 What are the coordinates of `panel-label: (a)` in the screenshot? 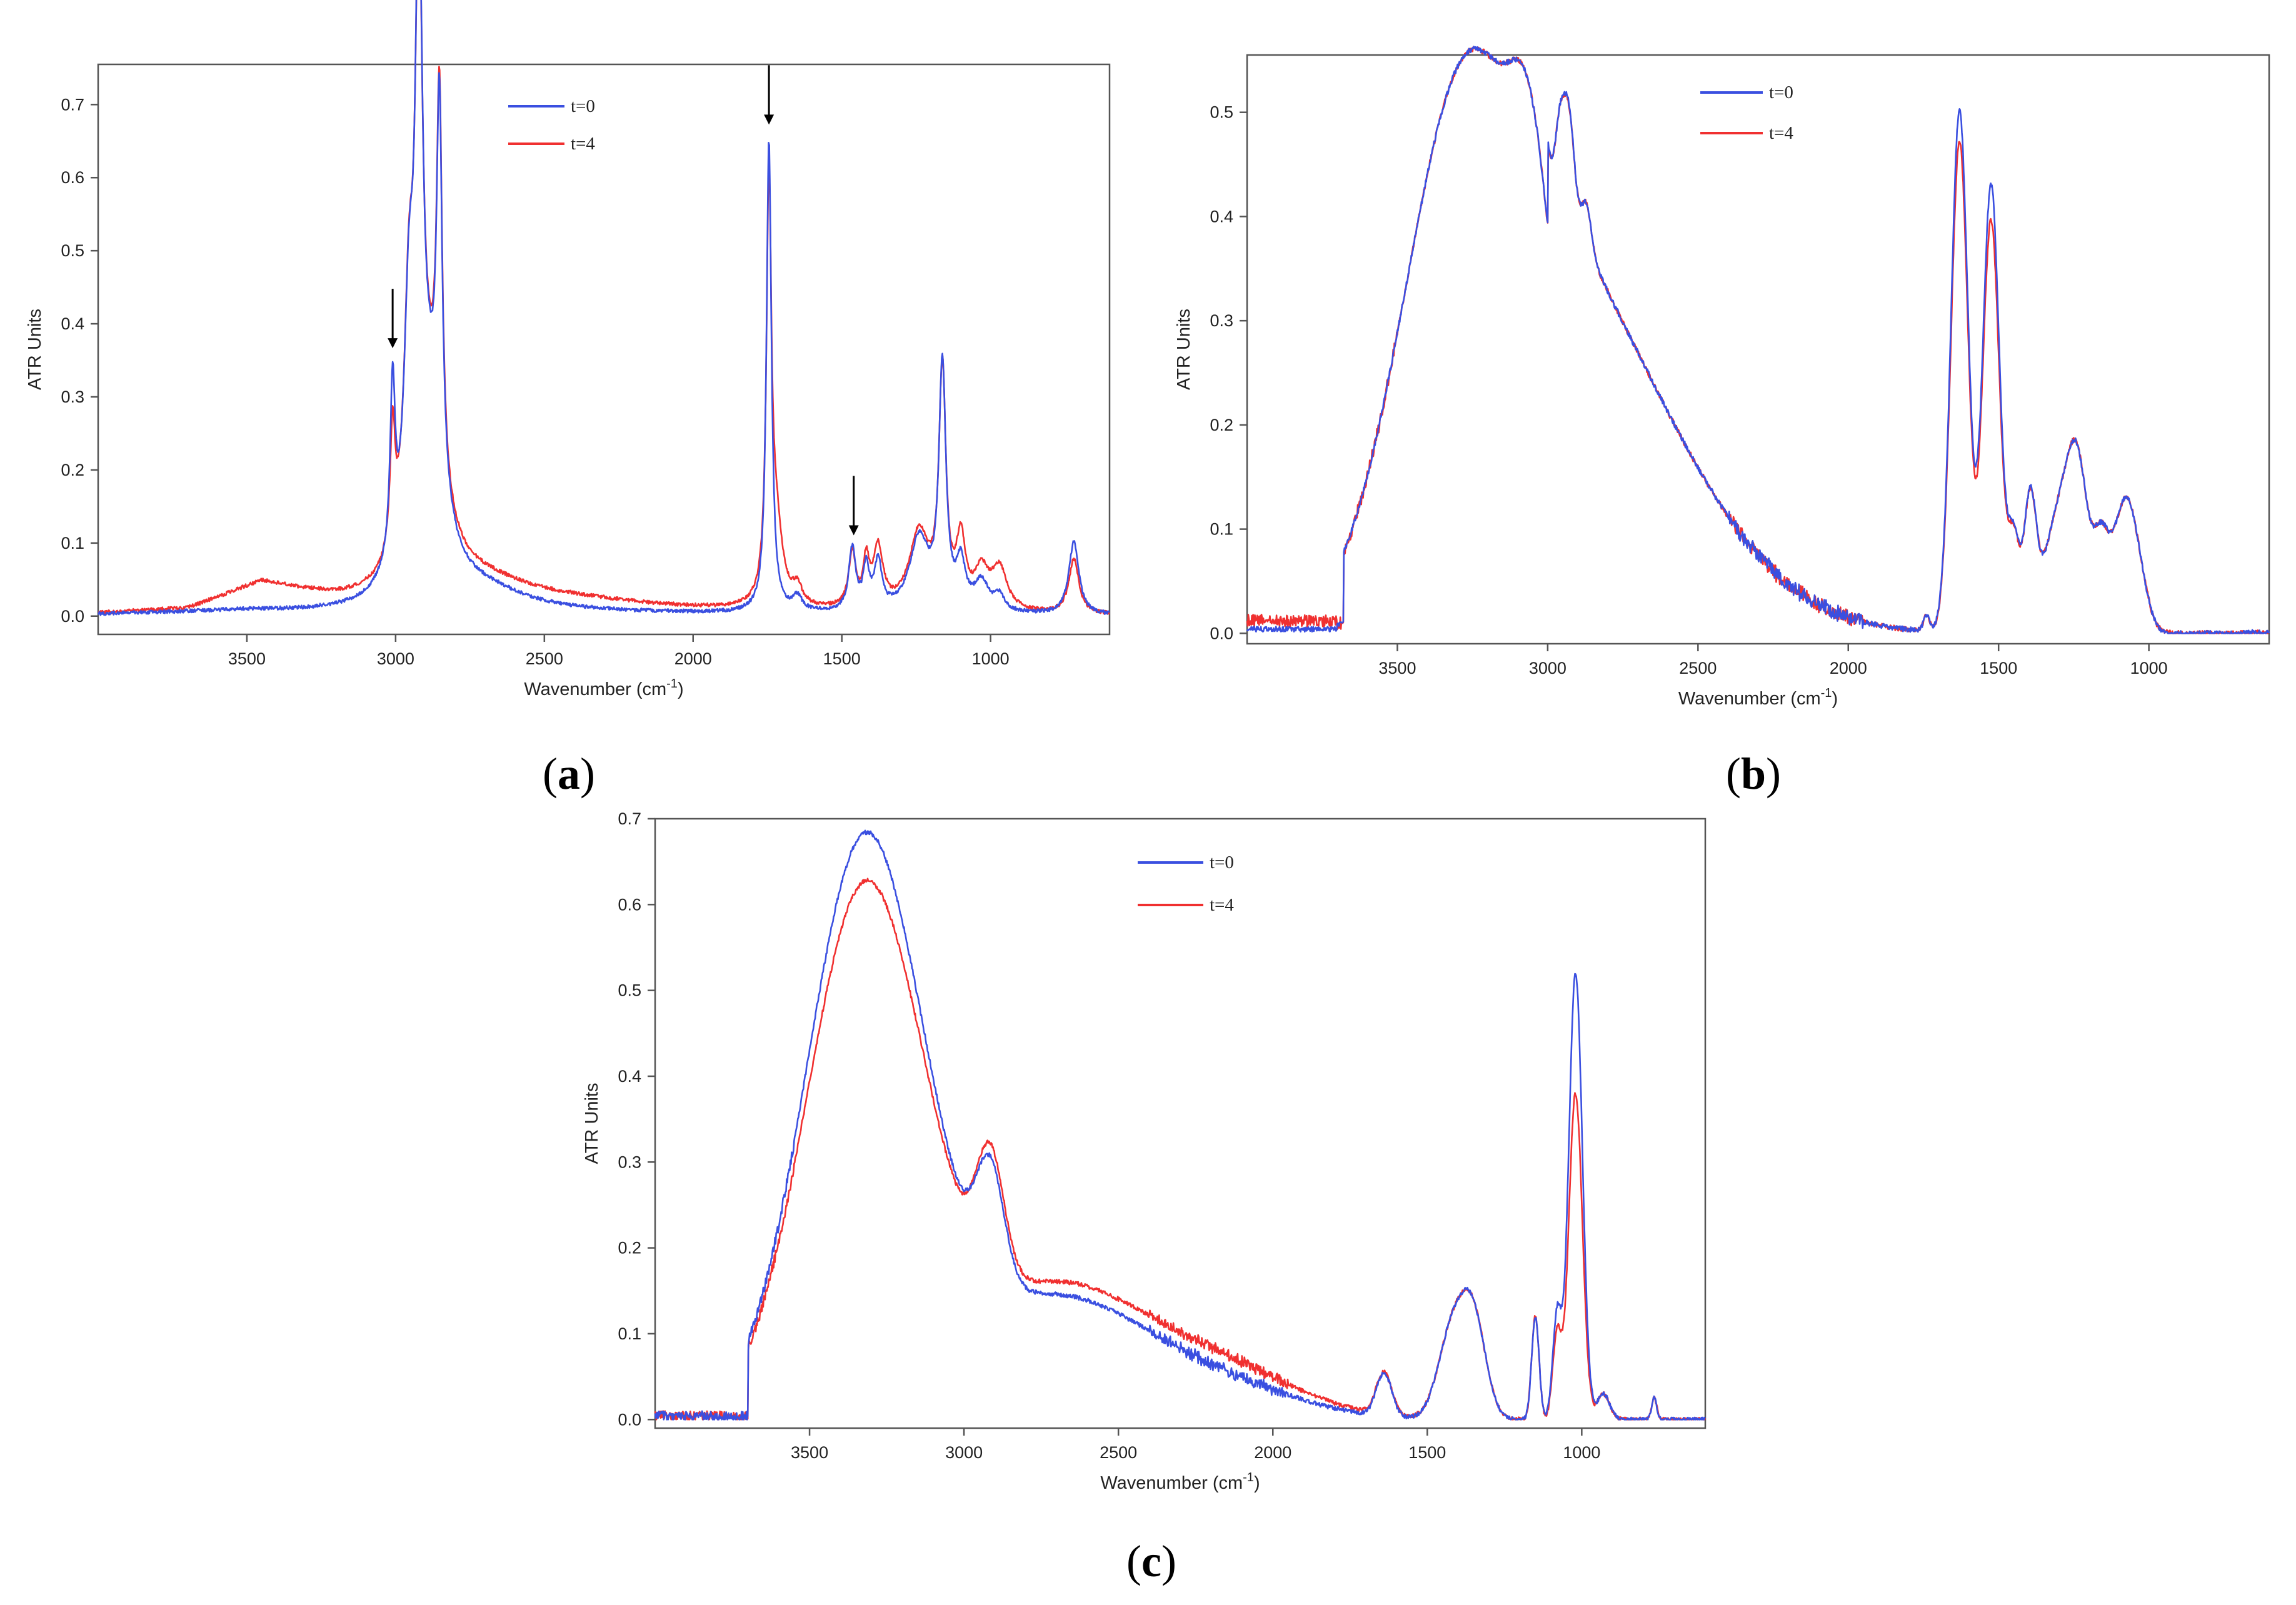 It's located at (569, 774).